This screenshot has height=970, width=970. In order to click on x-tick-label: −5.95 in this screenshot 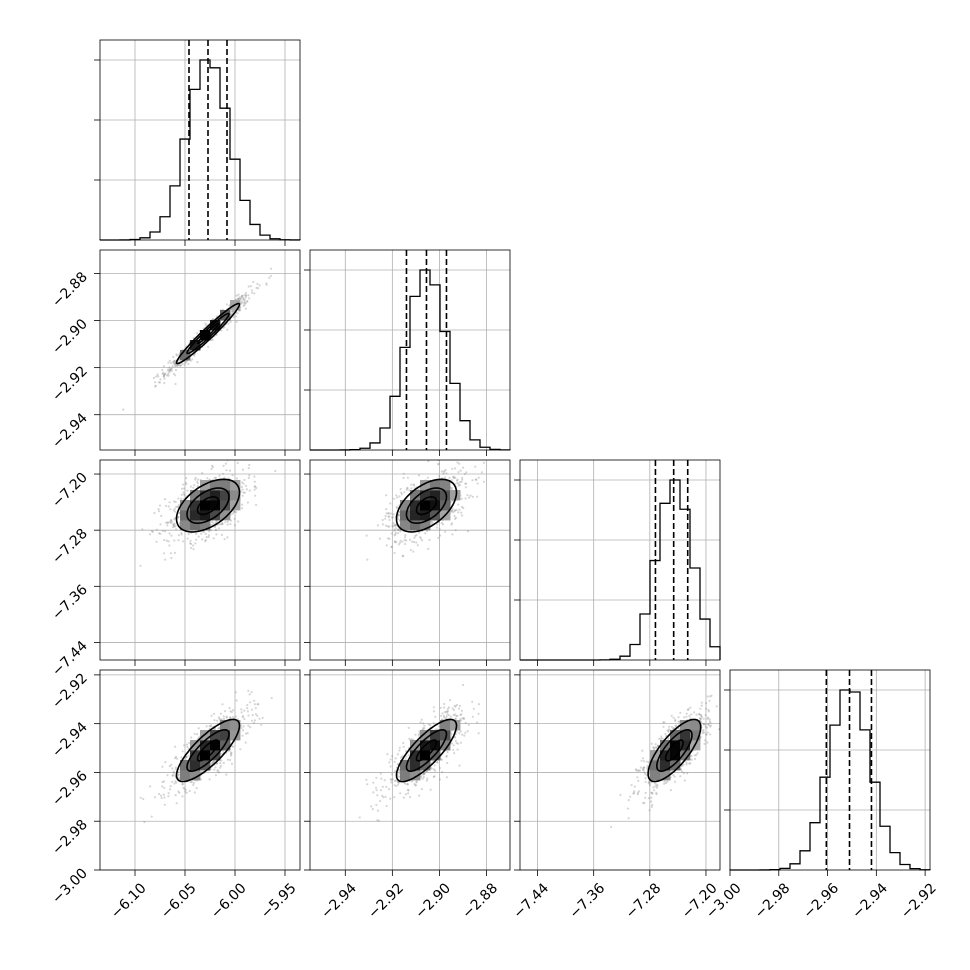, I will do `click(279, 901)`.